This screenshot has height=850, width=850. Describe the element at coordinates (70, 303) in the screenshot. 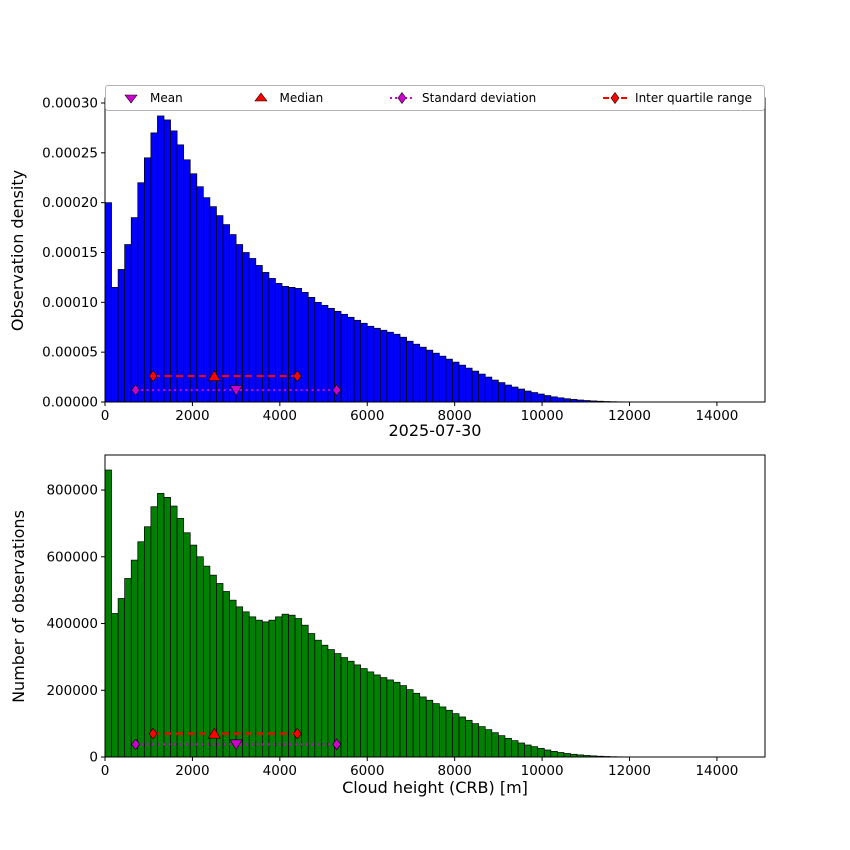

I see `y-tick-label: 0.00010` at that location.